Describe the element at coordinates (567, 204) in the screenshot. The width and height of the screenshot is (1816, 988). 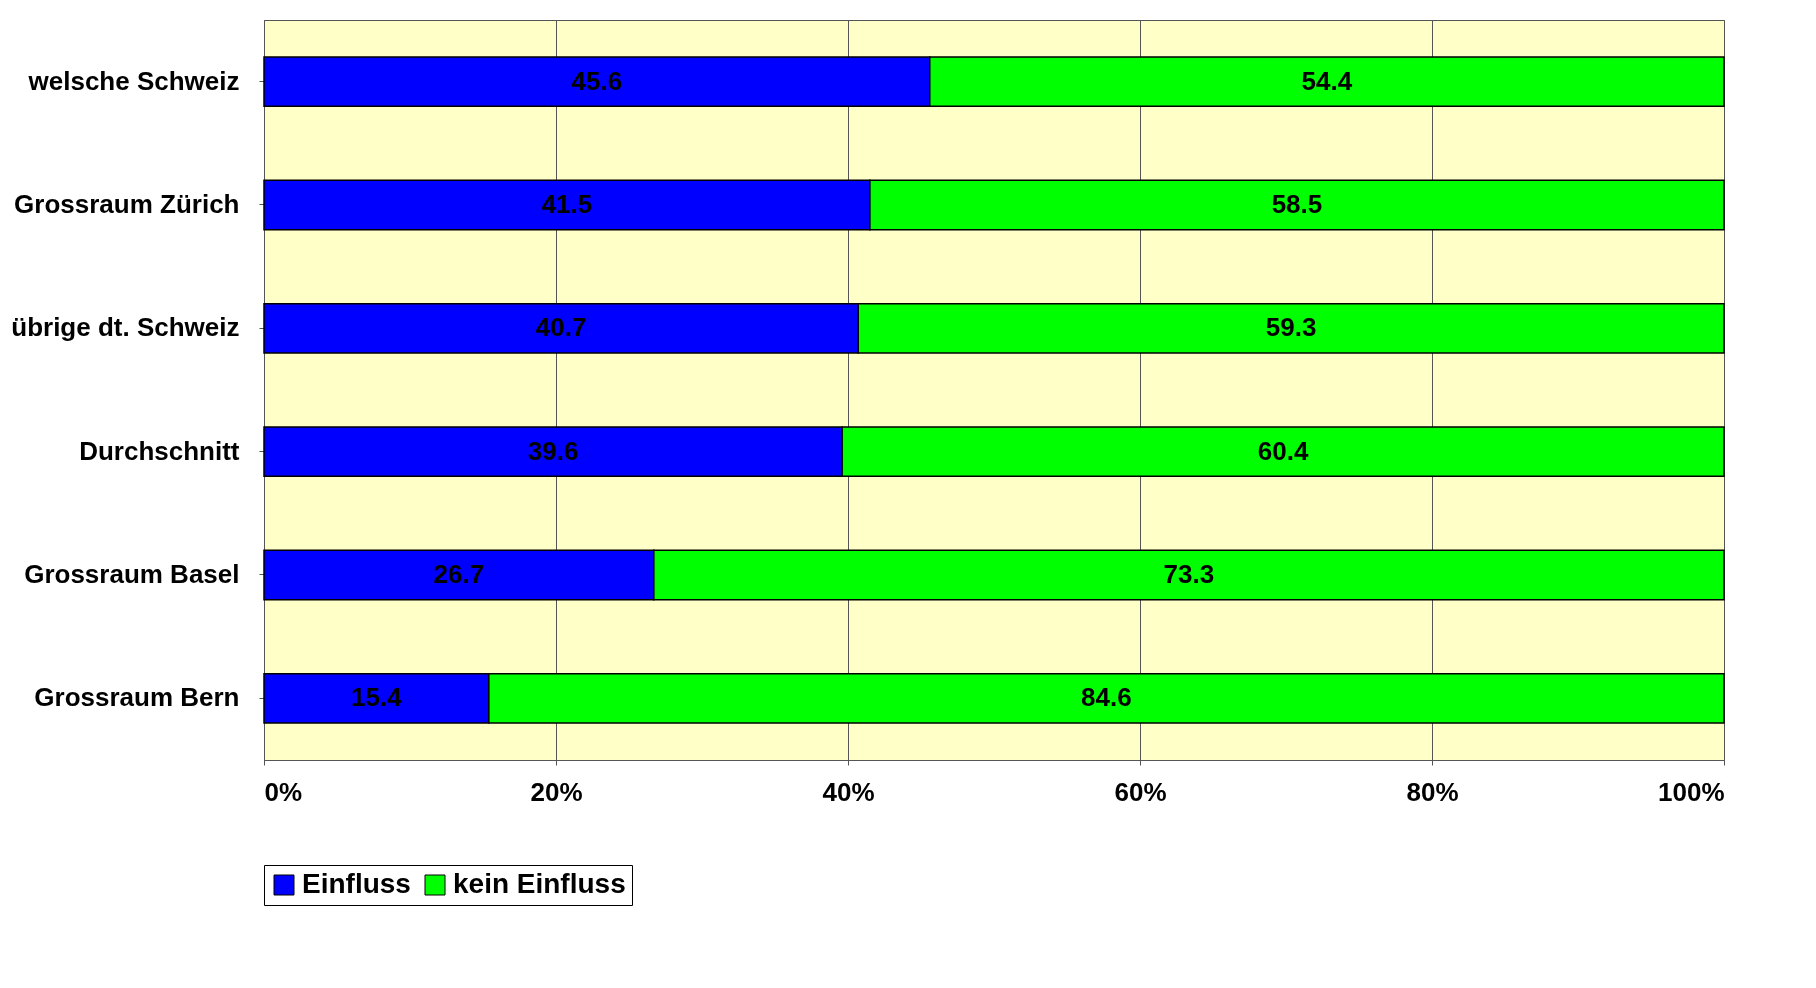
I see `data-label: 41.5` at that location.